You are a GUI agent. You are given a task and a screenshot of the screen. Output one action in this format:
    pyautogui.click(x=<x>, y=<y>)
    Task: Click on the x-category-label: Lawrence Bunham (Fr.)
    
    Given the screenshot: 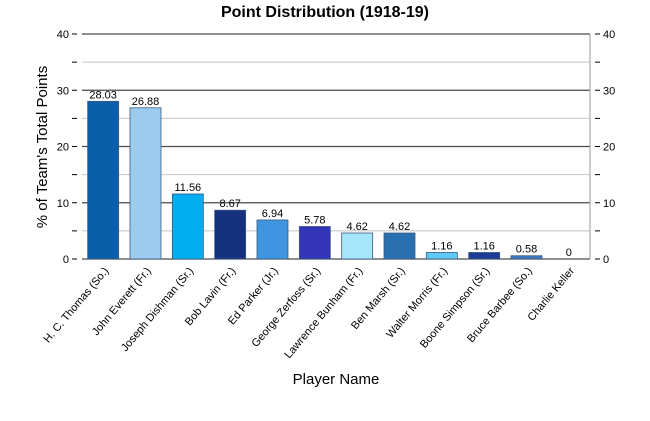 What is the action you would take?
    pyautogui.click(x=323, y=313)
    